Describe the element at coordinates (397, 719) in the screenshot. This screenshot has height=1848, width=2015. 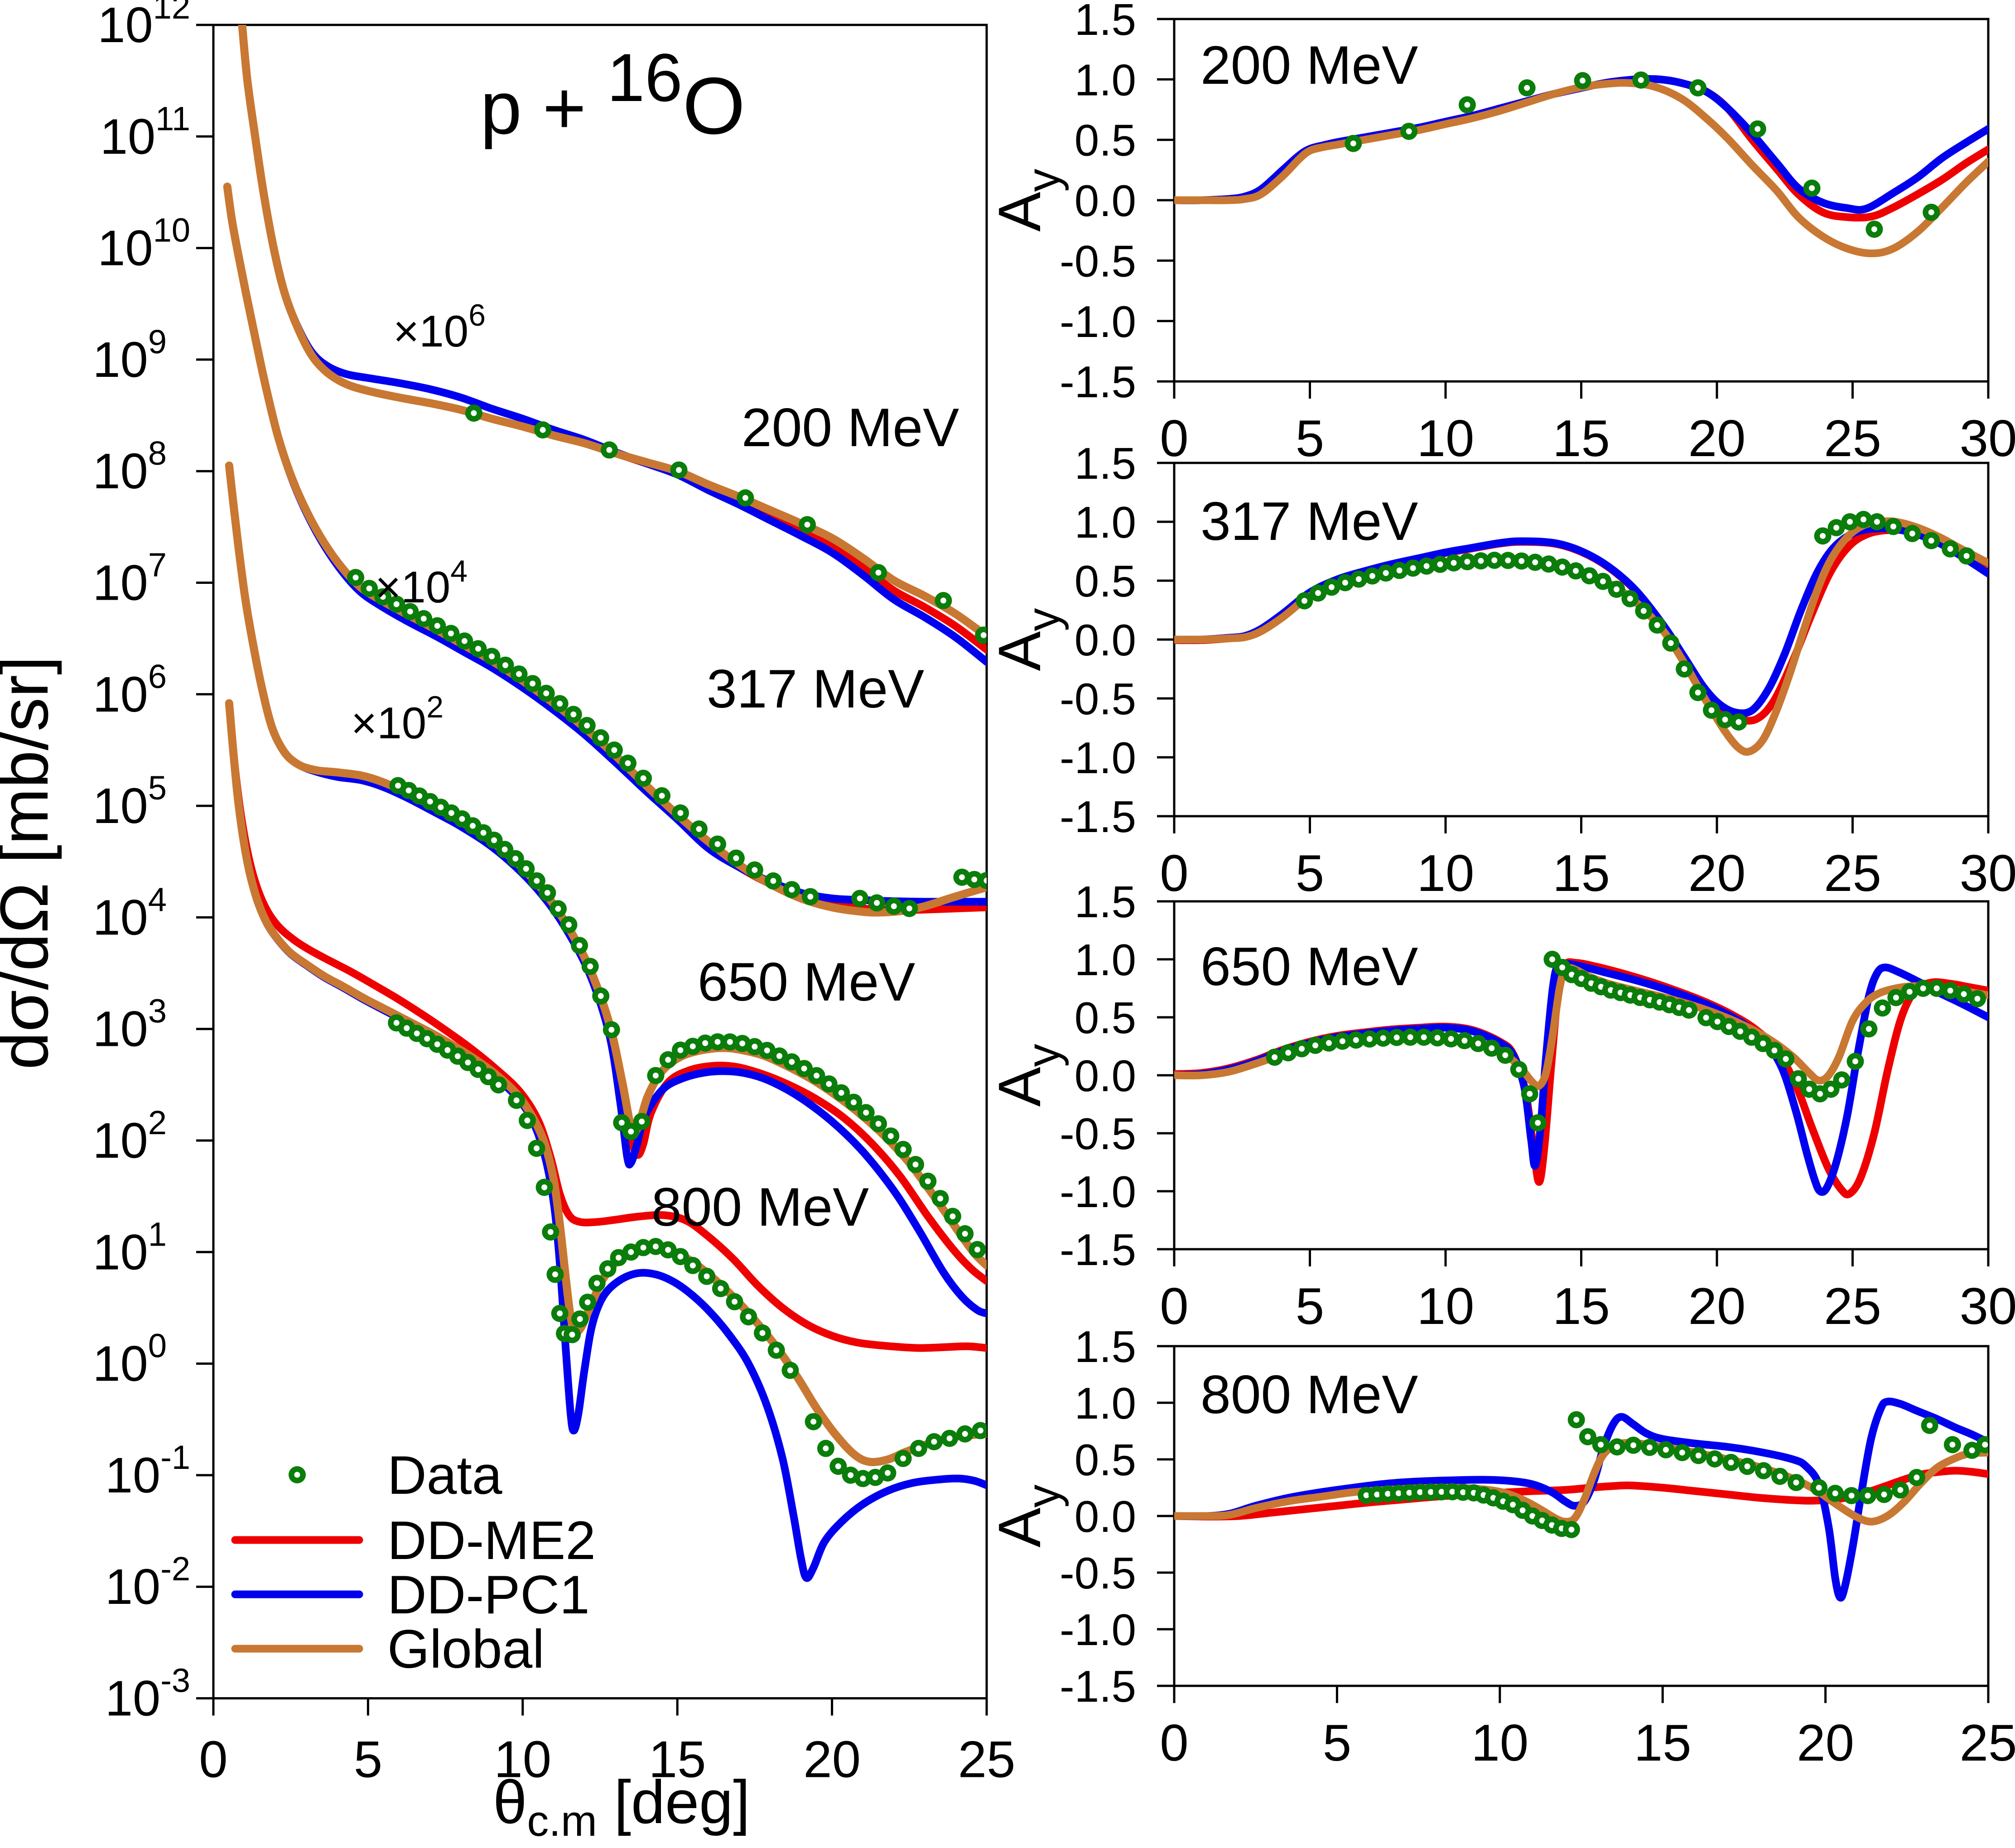
I see `svg-text: ×10²` at that location.